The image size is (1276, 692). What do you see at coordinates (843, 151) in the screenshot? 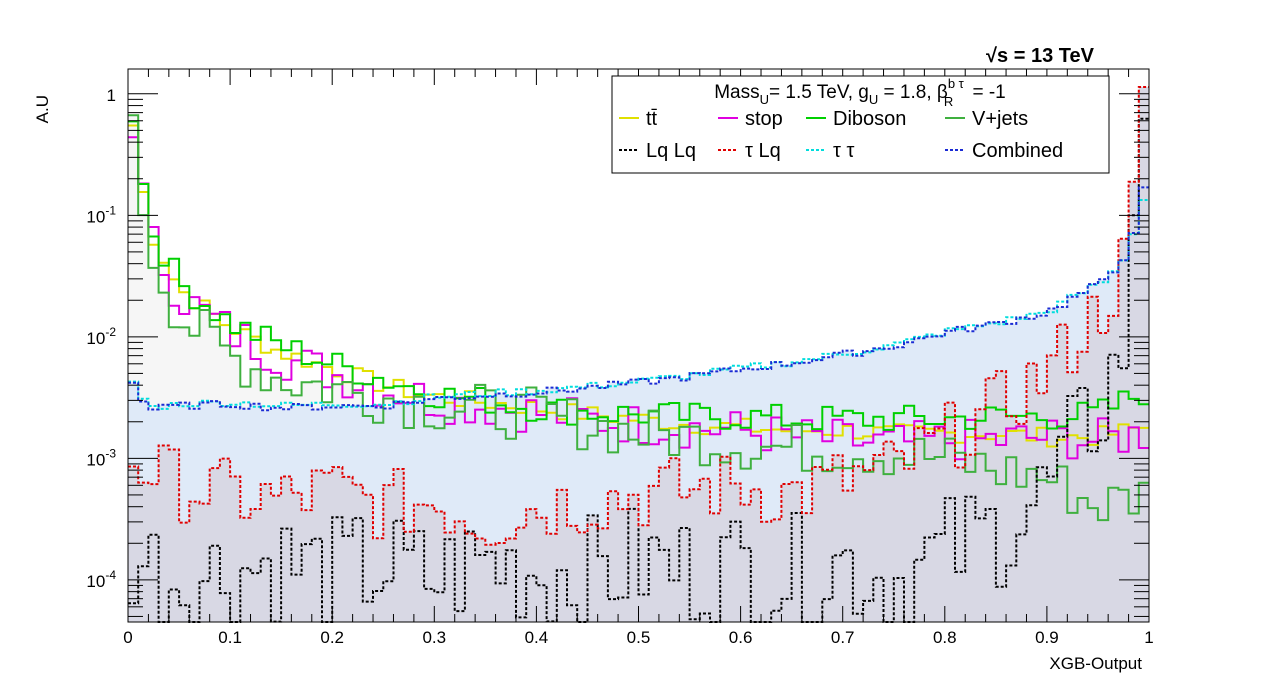
I see `legend-label: τ τ` at bounding box center [843, 151].